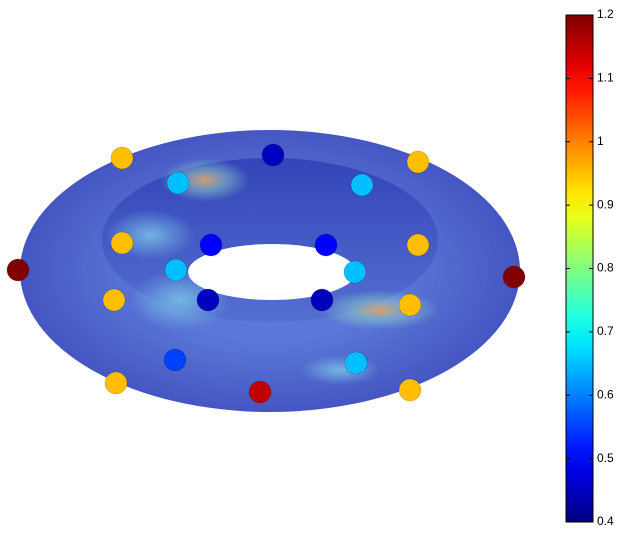 This screenshot has height=534, width=621. Describe the element at coordinates (605, 458) in the screenshot. I see `colorbar-tick-label: 0.5` at that location.